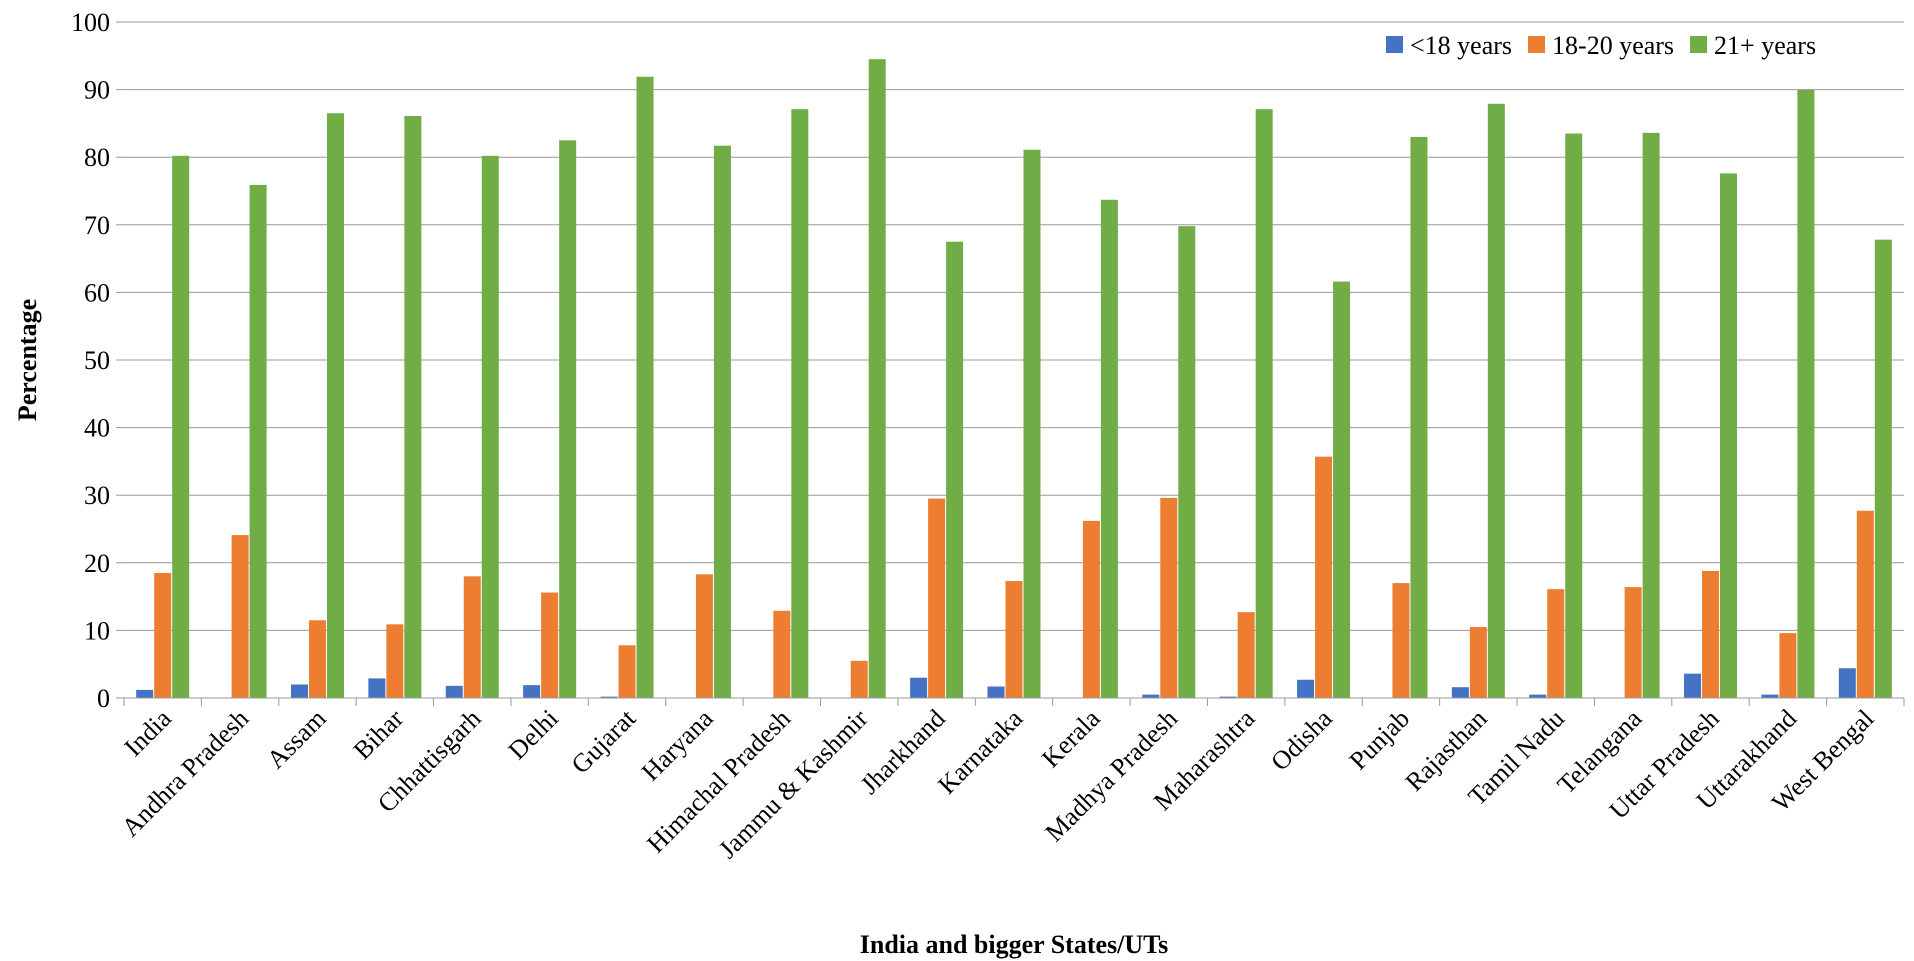 This screenshot has height=961, width=1914. Describe the element at coordinates (718, 781) in the screenshot. I see `x-tick-label: Himachal Pradesh` at that location.